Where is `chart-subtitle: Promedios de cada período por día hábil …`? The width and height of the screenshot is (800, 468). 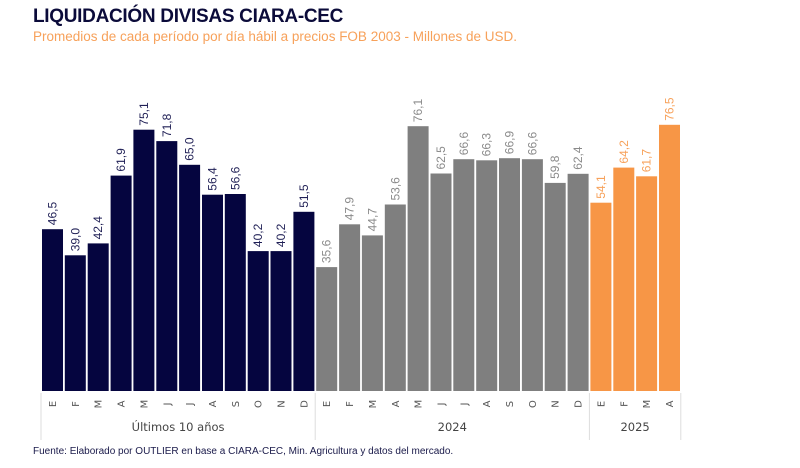
chart-subtitle: Promedios de cada período por día hábil … is located at coordinates (275, 36).